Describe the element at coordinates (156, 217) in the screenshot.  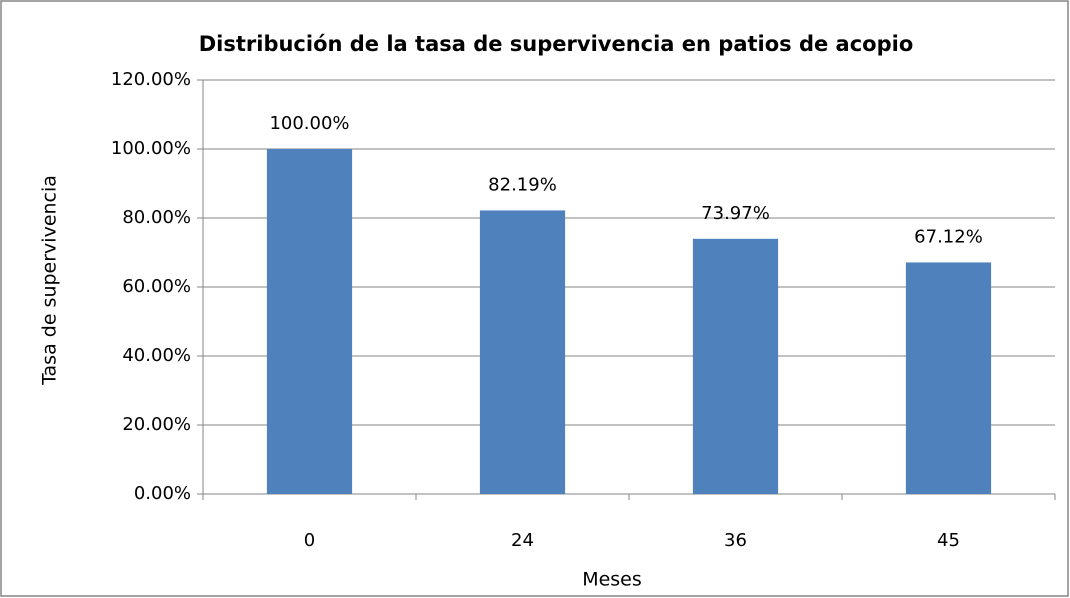
I see `y-tick-label: 80.00%` at that location.